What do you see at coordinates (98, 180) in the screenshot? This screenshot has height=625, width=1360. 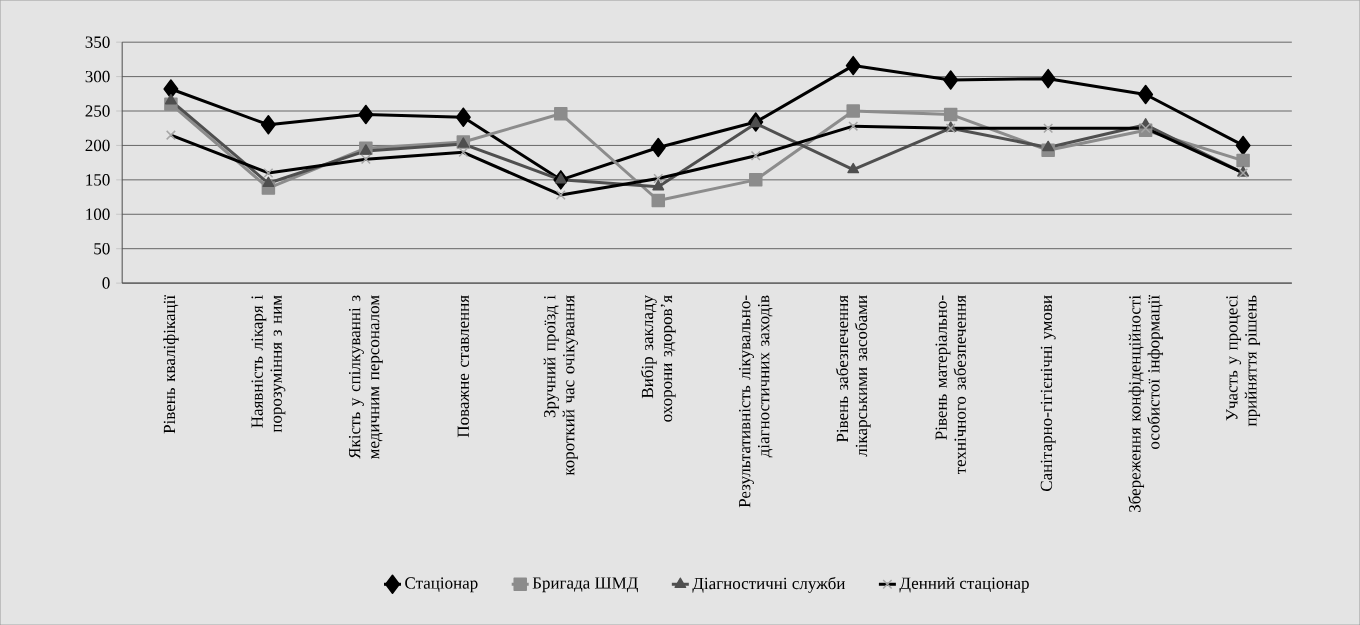 I see `y-tick-label: 150` at bounding box center [98, 180].